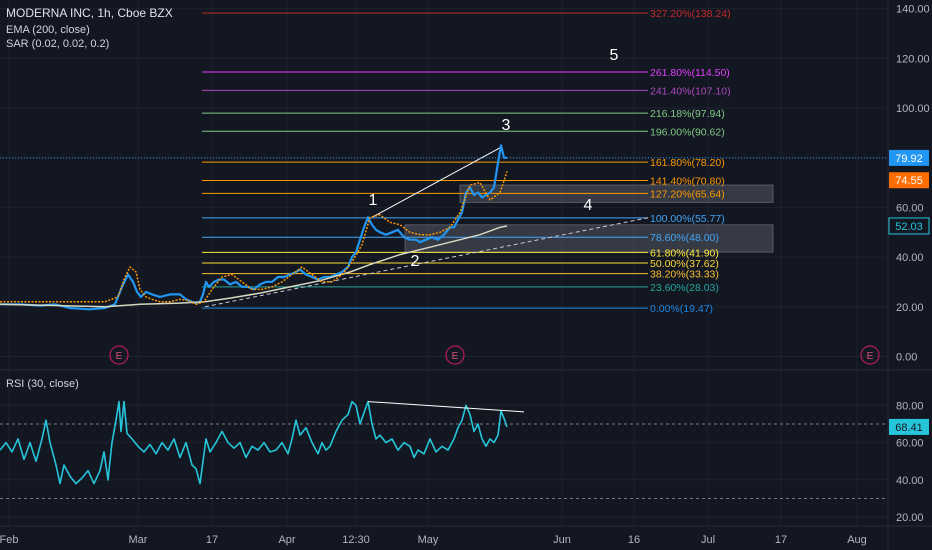 Image resolution: width=932 pixels, height=550 pixels. What do you see at coordinates (684, 253) in the screenshot?
I see `fib-level-label: 61.80%(41.90)` at bounding box center [684, 253].